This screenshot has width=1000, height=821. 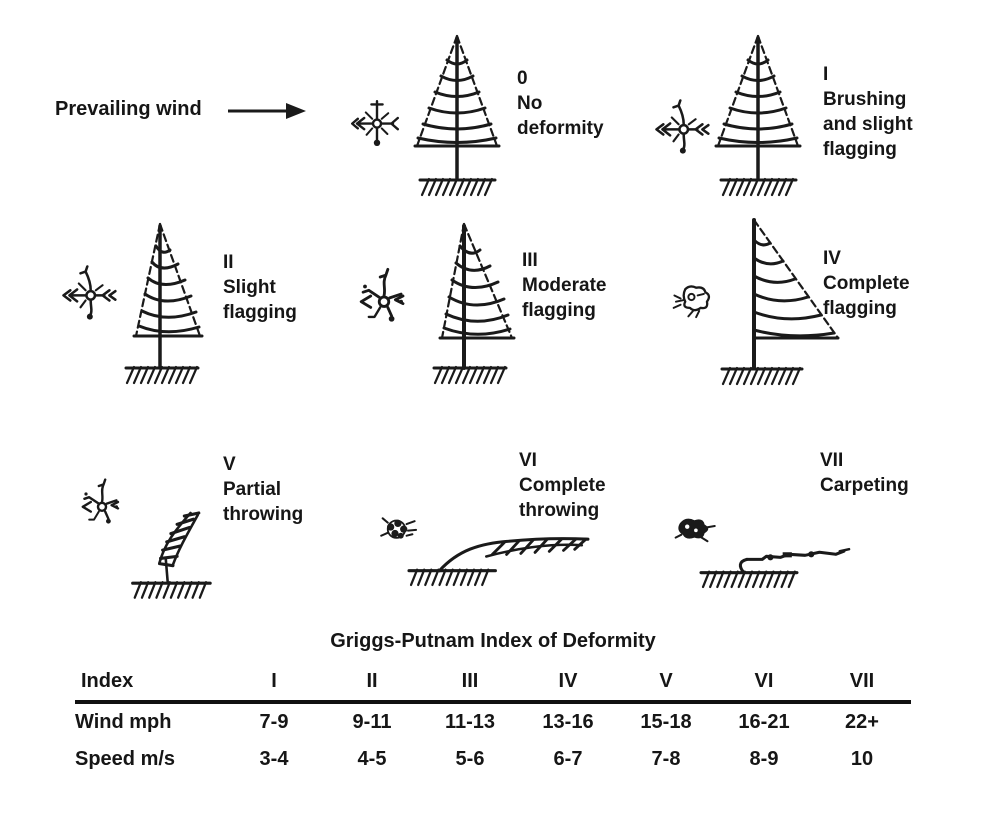 What do you see at coordinates (274, 681) in the screenshot?
I see `table-header-col: I` at bounding box center [274, 681].